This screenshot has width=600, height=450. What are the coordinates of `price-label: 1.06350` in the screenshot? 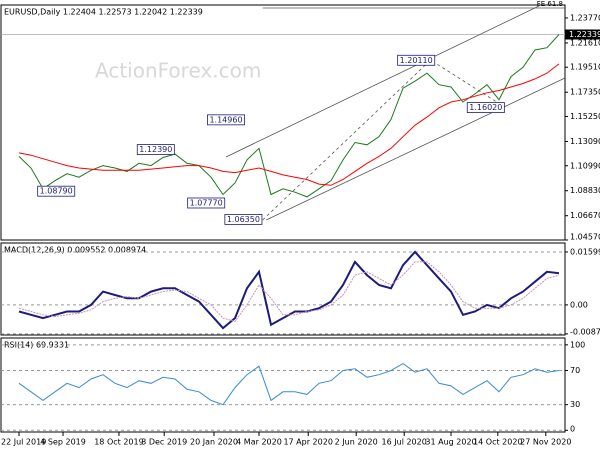 It's located at (243, 219).